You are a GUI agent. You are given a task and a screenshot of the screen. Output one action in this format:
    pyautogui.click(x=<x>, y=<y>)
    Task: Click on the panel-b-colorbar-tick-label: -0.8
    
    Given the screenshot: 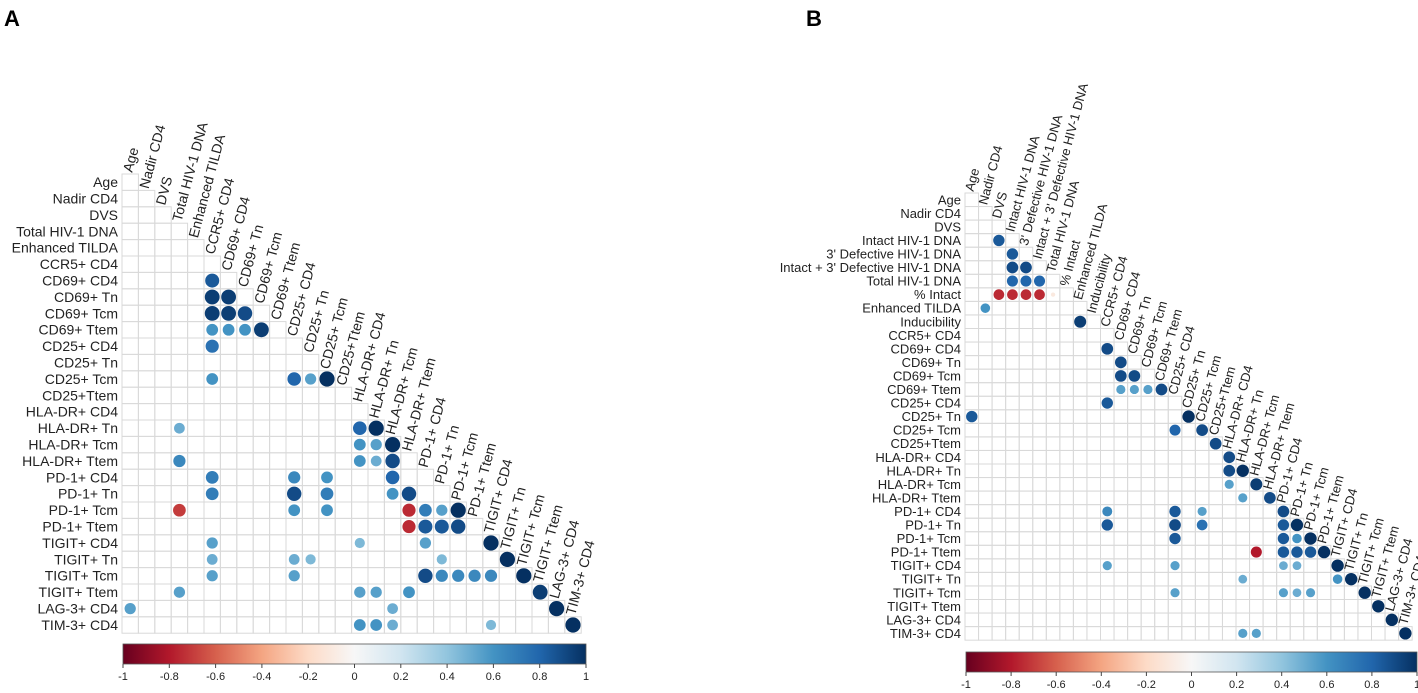 What is the action you would take?
    pyautogui.click(x=1011, y=685)
    